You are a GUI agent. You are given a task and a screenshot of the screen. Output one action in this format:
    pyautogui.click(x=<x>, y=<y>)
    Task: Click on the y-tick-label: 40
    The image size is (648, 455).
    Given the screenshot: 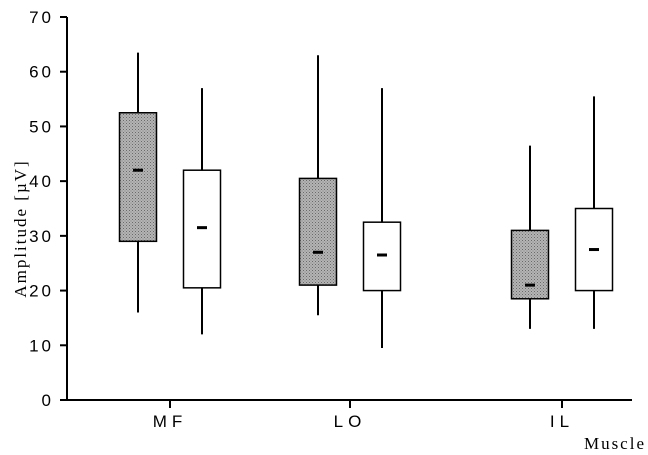 What is the action you would take?
    pyautogui.click(x=41, y=181)
    